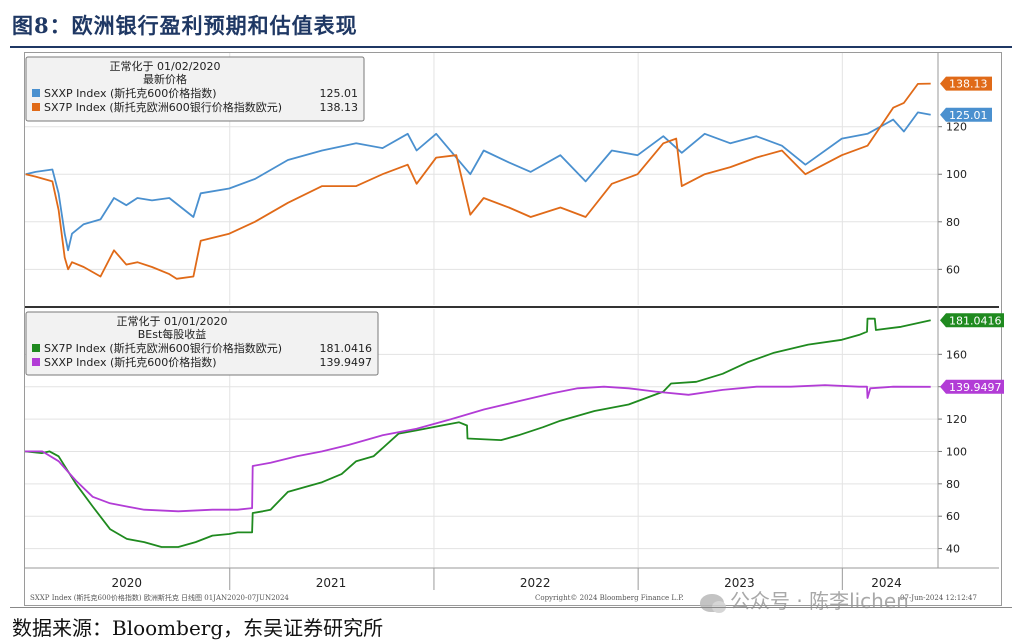 This screenshot has width=1024, height=642. Describe the element at coordinates (512, 578) in the screenshot. I see `x-axis: 2020 2021 2022 2023 2024` at that location.